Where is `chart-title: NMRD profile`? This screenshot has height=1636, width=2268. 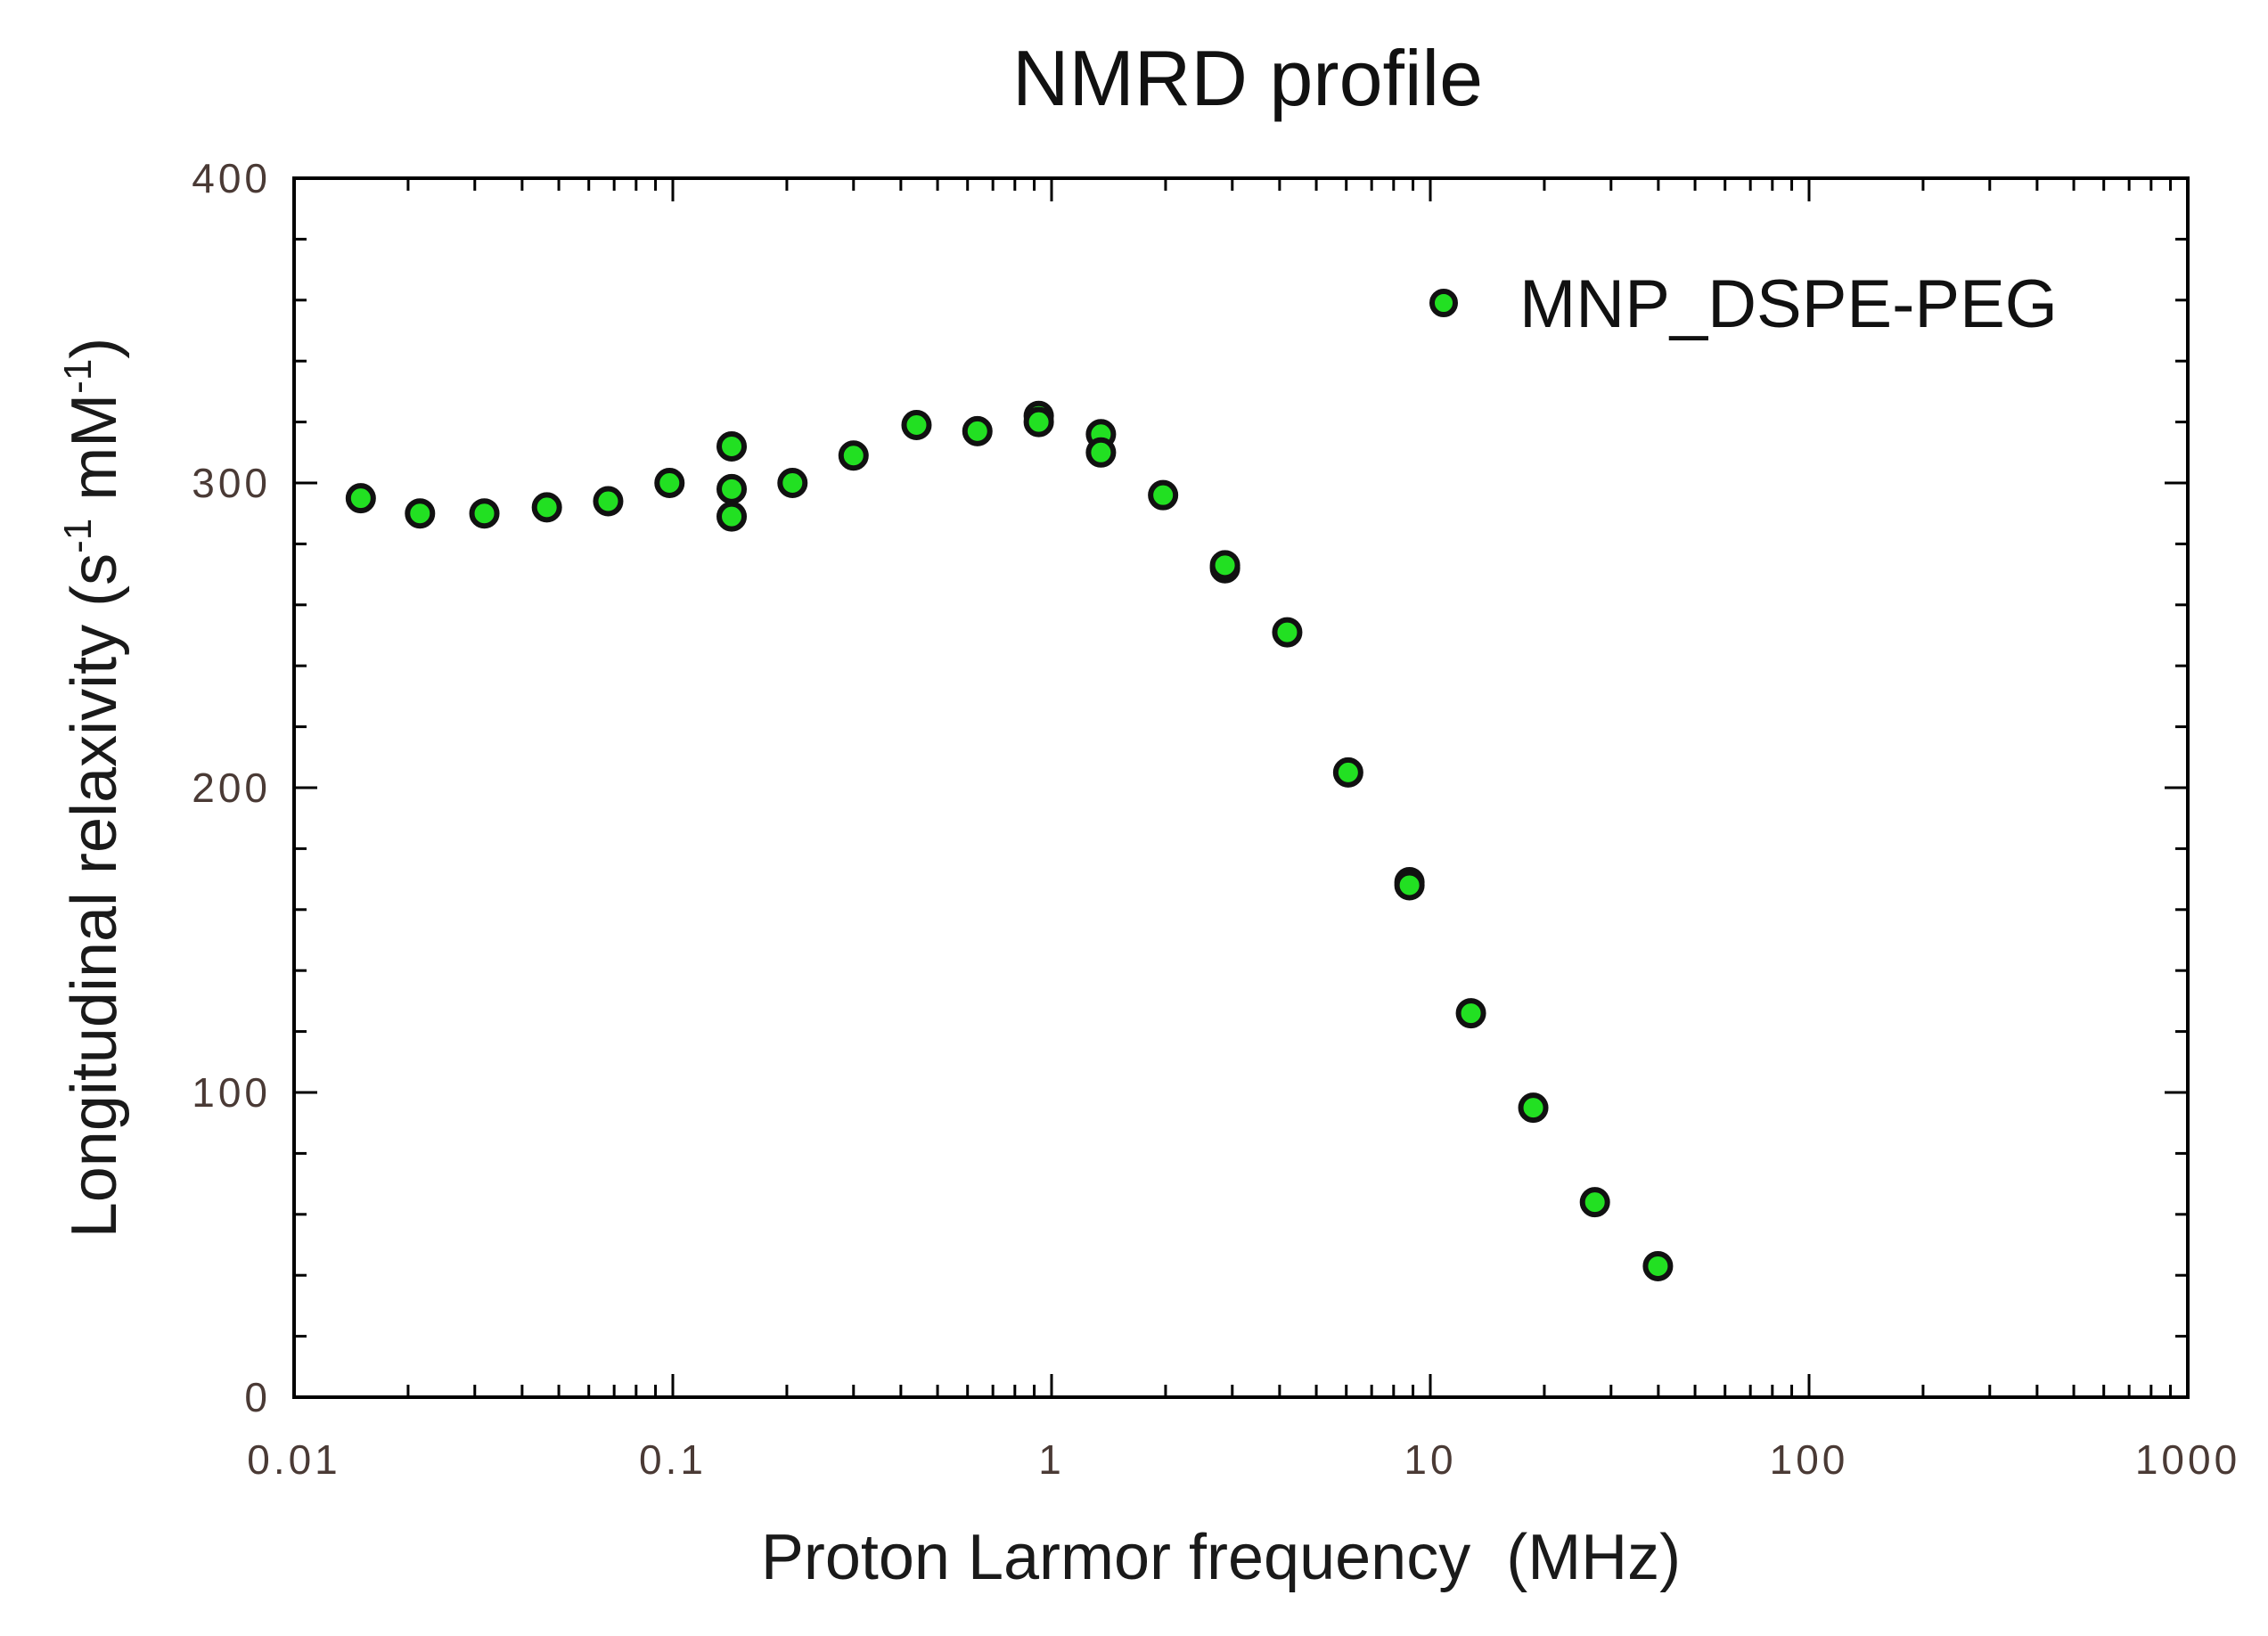 chart-title: NMRD profile is located at coordinates (1247, 78).